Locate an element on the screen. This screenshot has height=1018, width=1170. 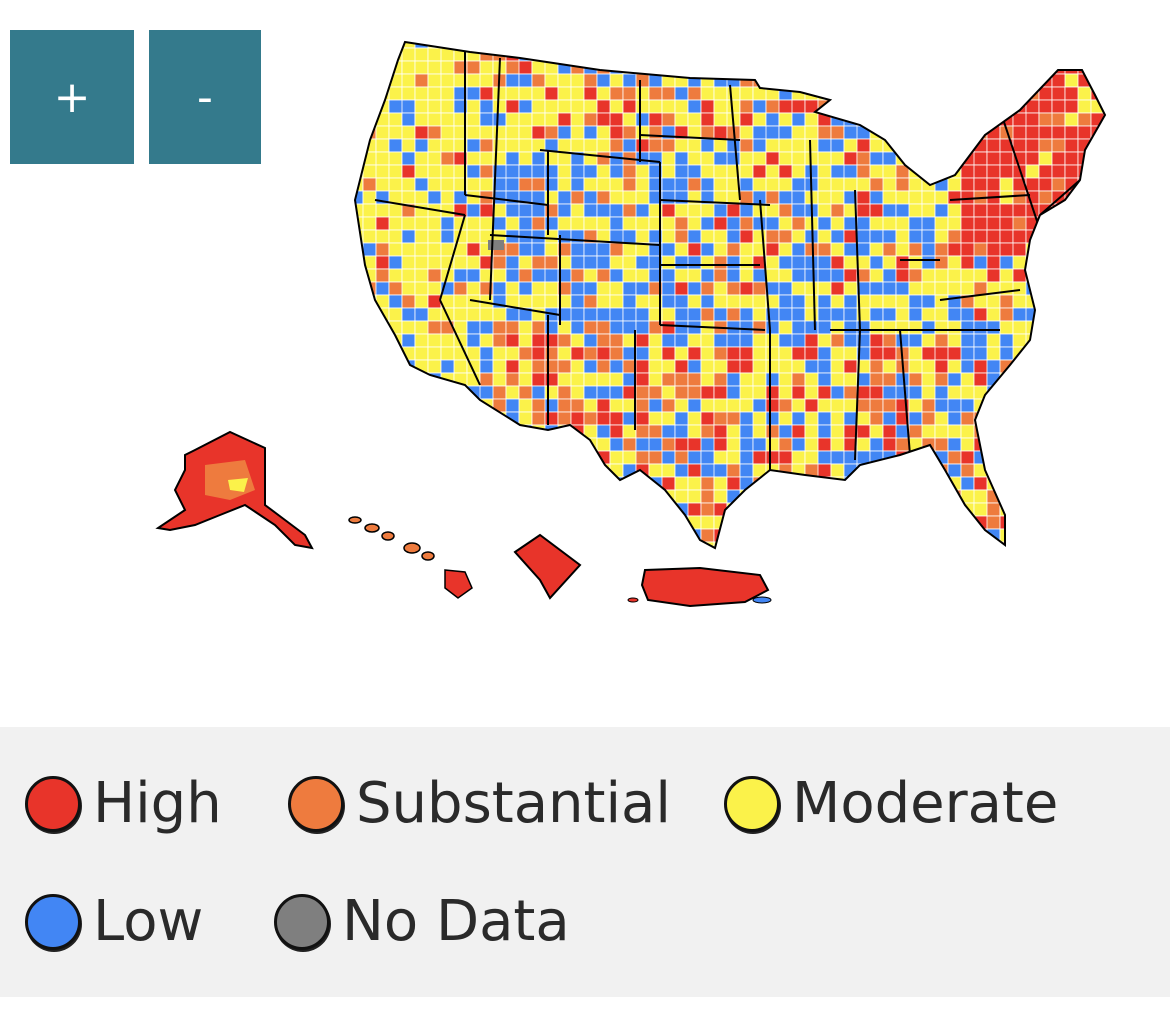
zoom-in-button: + is located at coordinates (72, 97).